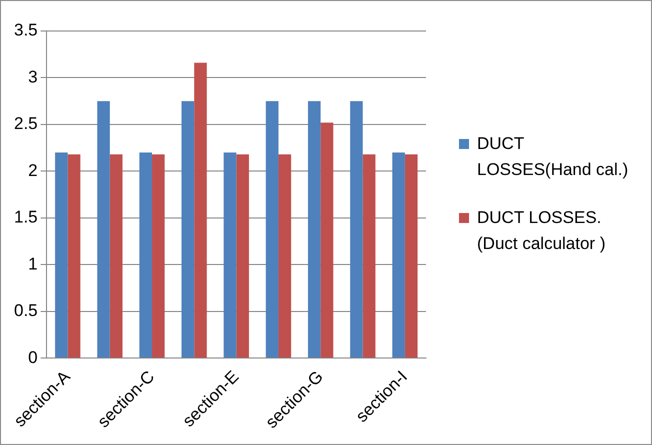  I want to click on y-tick-label: 3.5, so click(26, 30).